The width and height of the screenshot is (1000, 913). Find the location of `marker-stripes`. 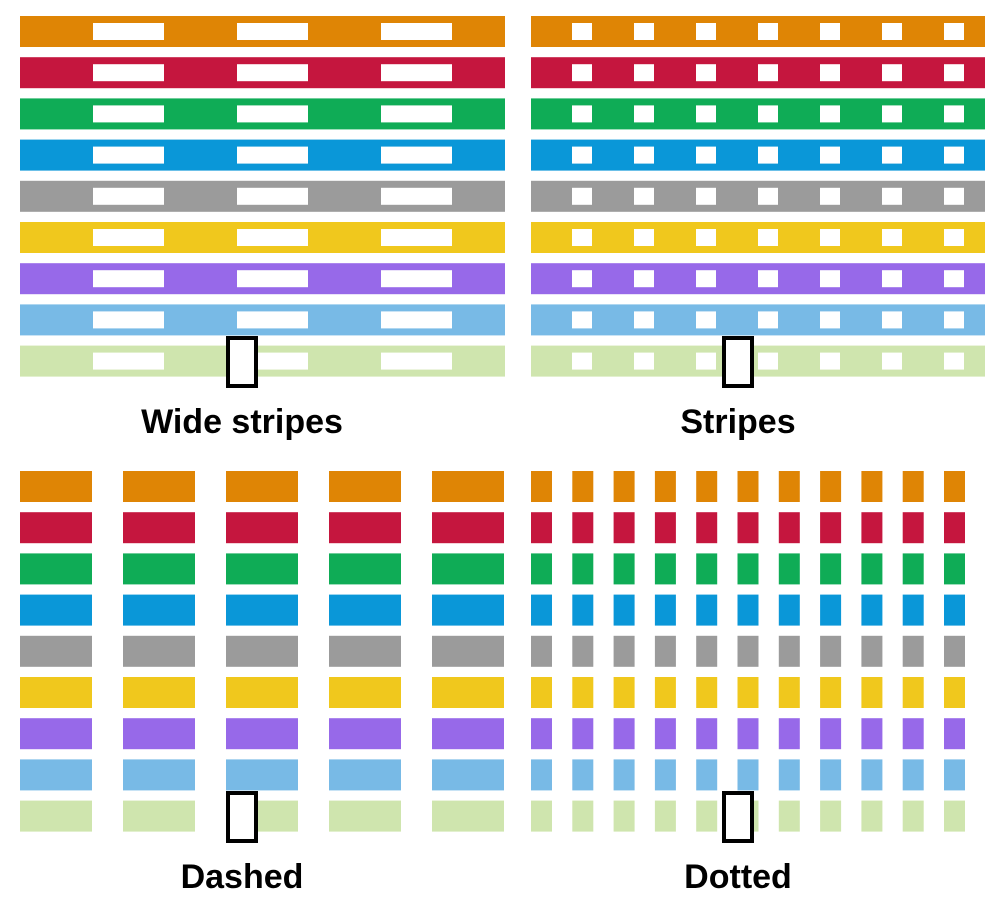

marker-stripes is located at coordinates (738, 362).